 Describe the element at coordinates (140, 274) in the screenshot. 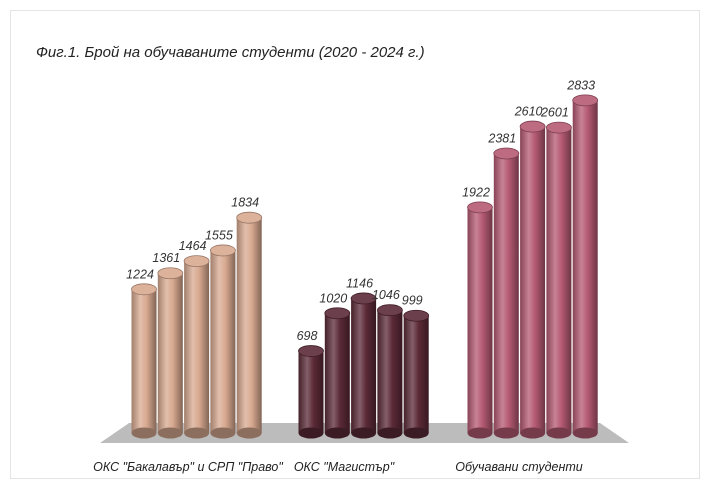

I see `bar-value-label: 1224` at that location.